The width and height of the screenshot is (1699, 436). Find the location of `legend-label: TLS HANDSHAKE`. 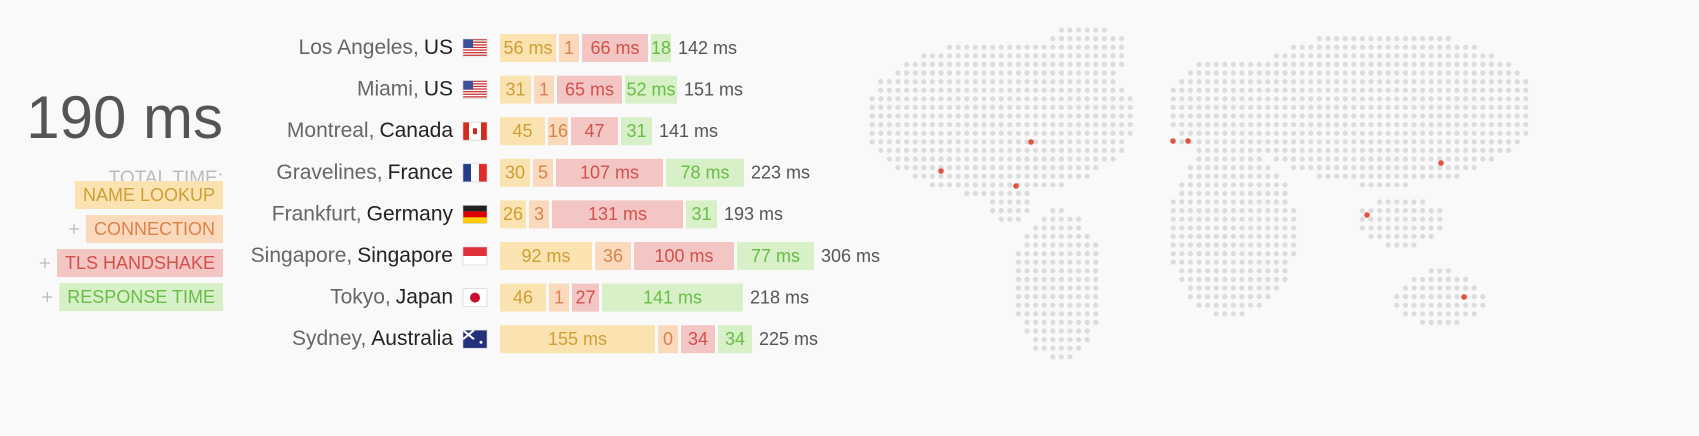

legend-label: TLS HANDSHAKE is located at coordinates (140, 263).